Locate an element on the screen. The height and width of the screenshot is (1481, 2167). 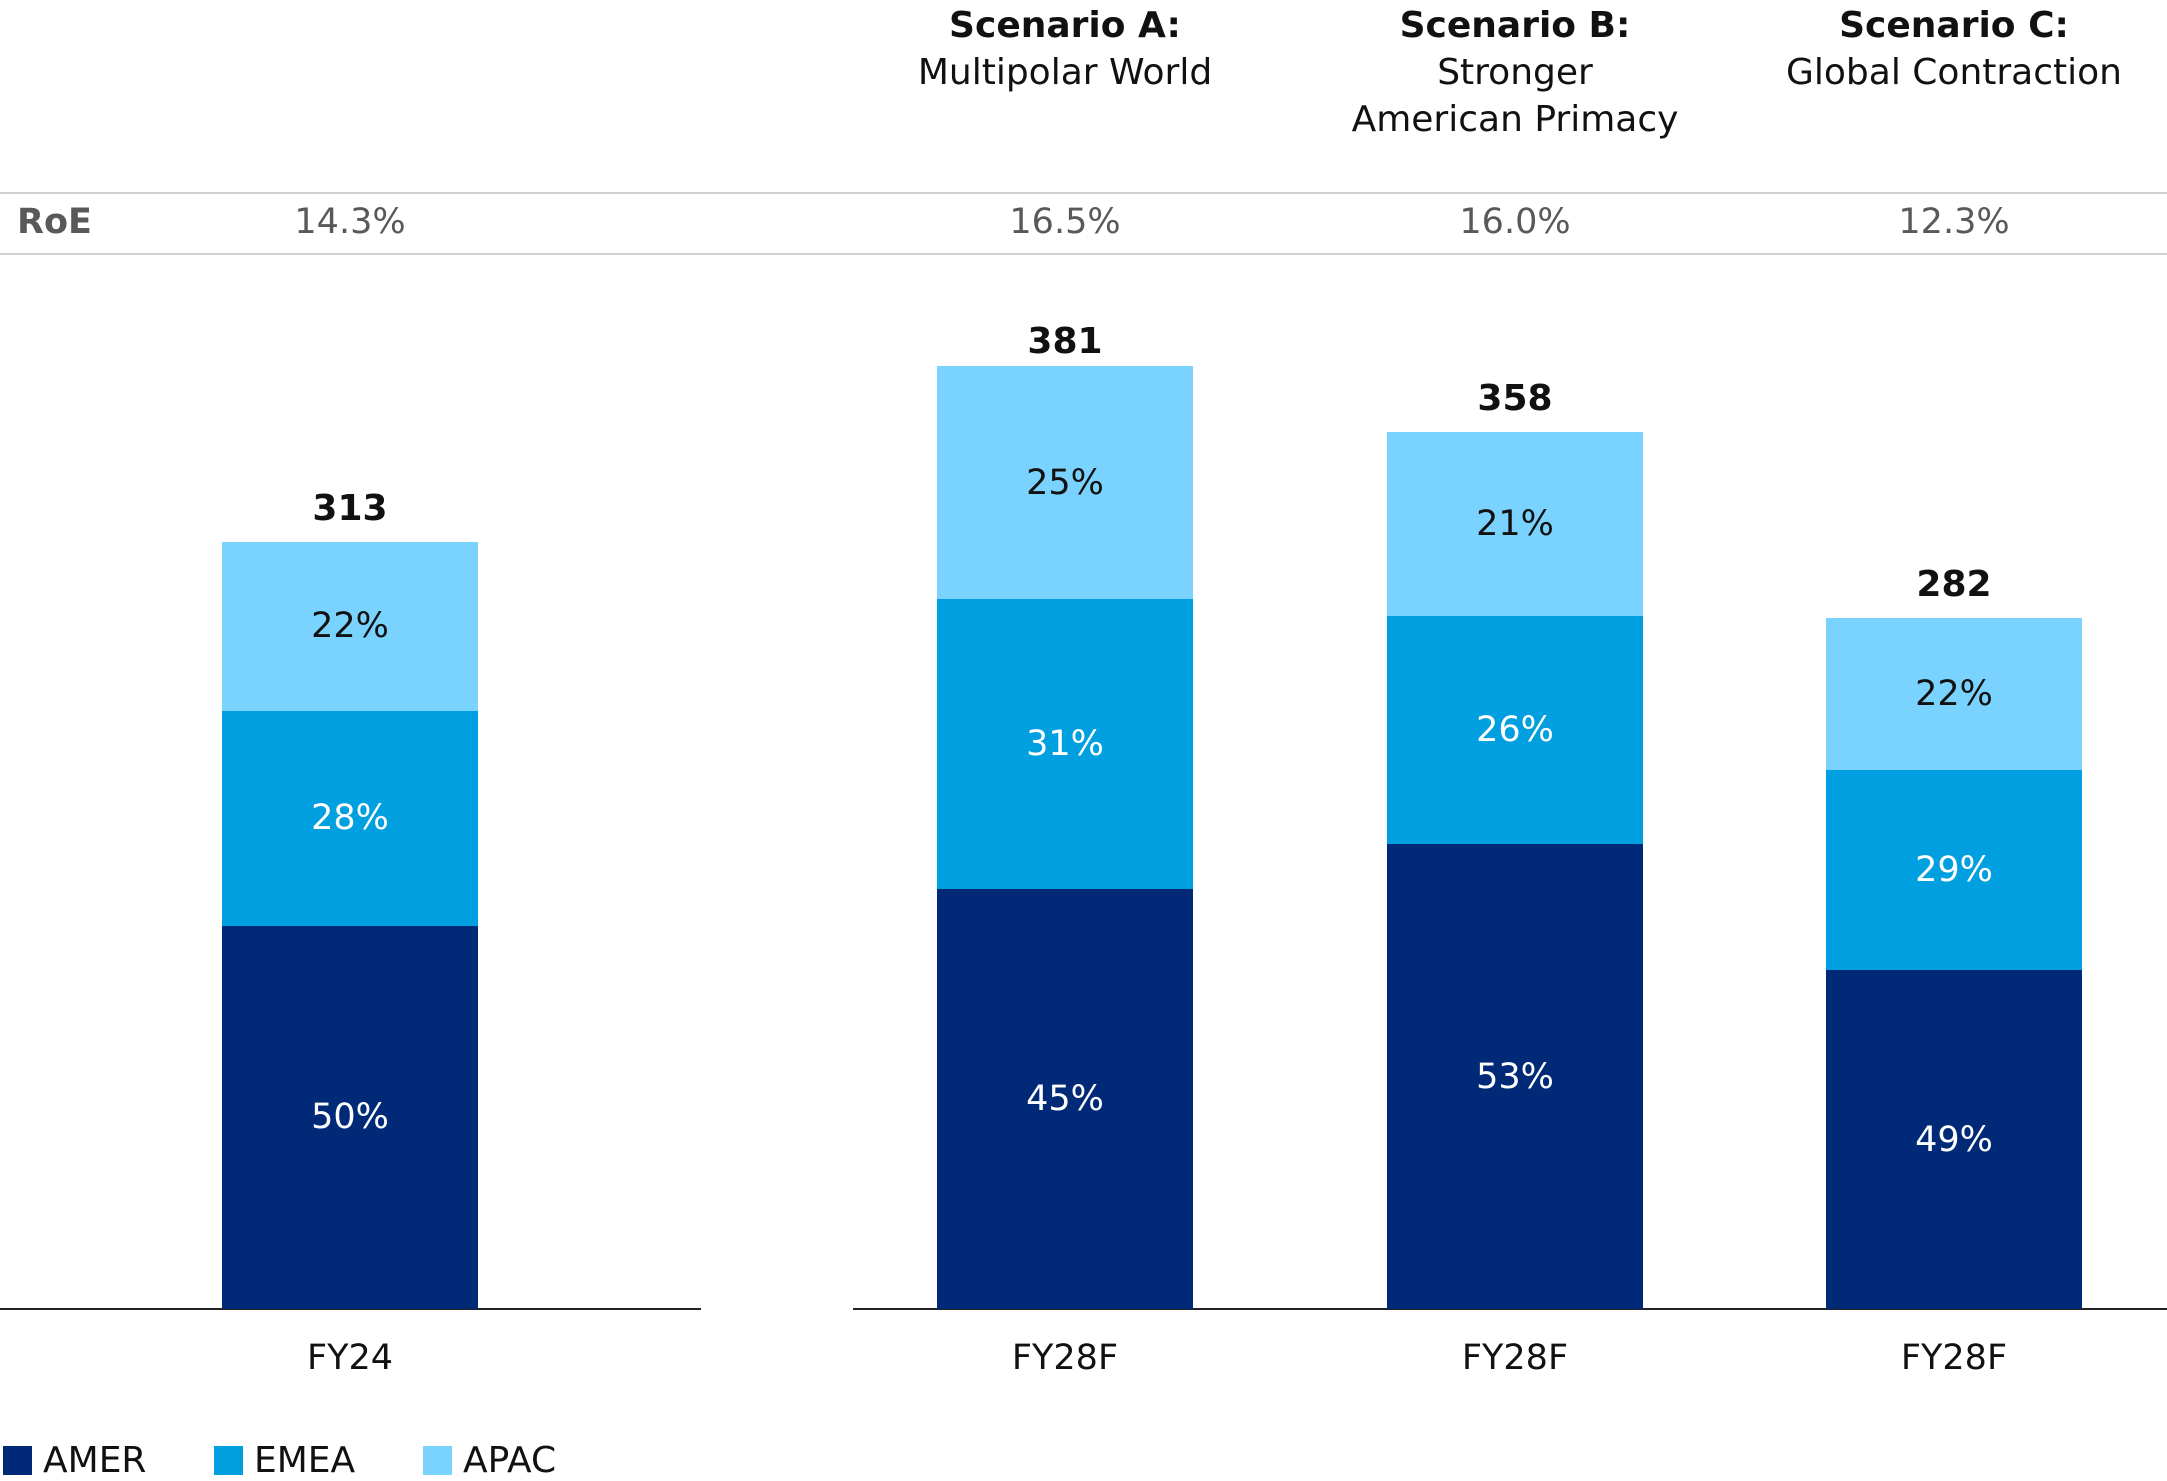
header-divider-top is located at coordinates (1083, 193).